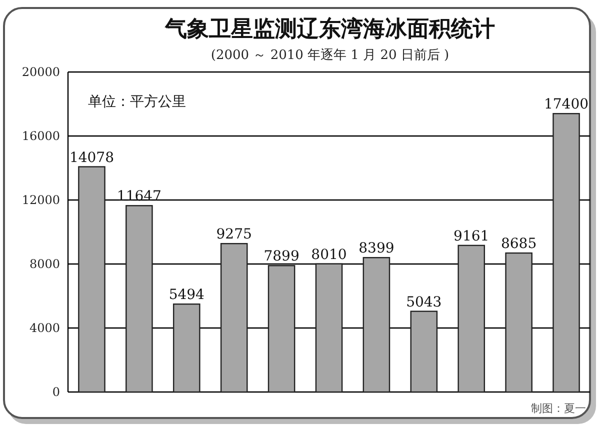 This screenshot has width=600, height=428. I want to click on y-tick-label: 8000, so click(44, 264).